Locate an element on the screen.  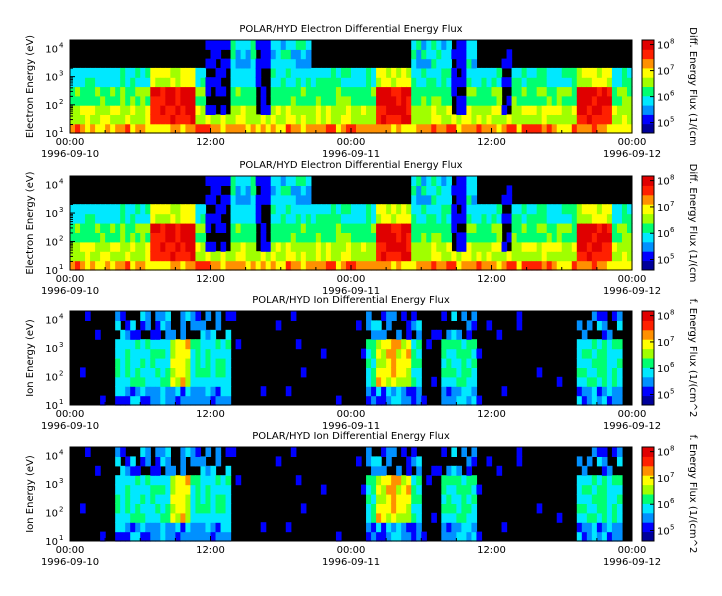
colorbar-tick-label: 10 is located at coordinates (663, 453).